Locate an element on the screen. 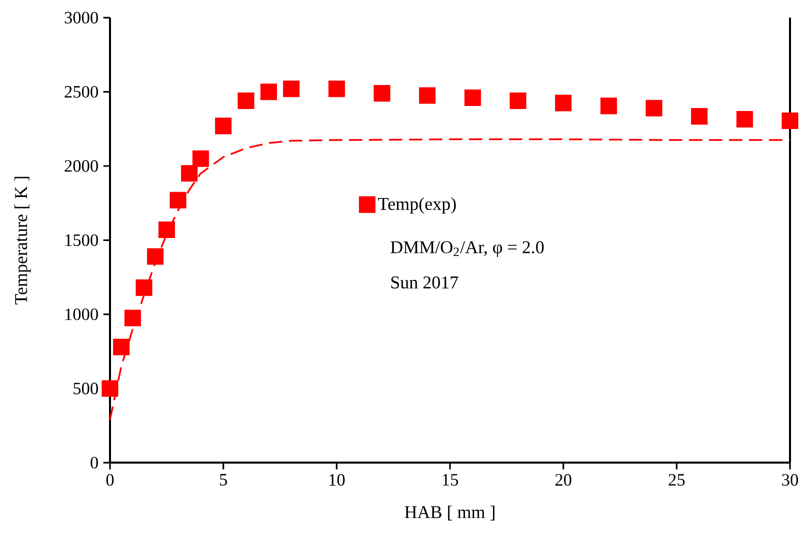  x-tick-label: 0 is located at coordinates (110, 480).